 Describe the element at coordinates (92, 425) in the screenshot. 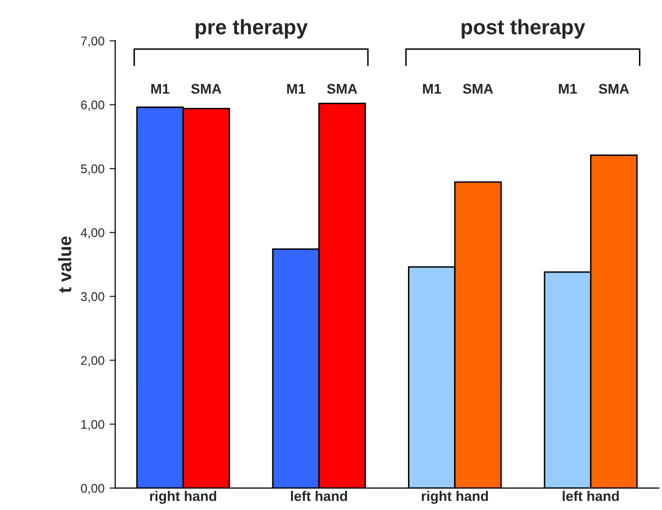

I see `y-tick-label: 1,00` at that location.